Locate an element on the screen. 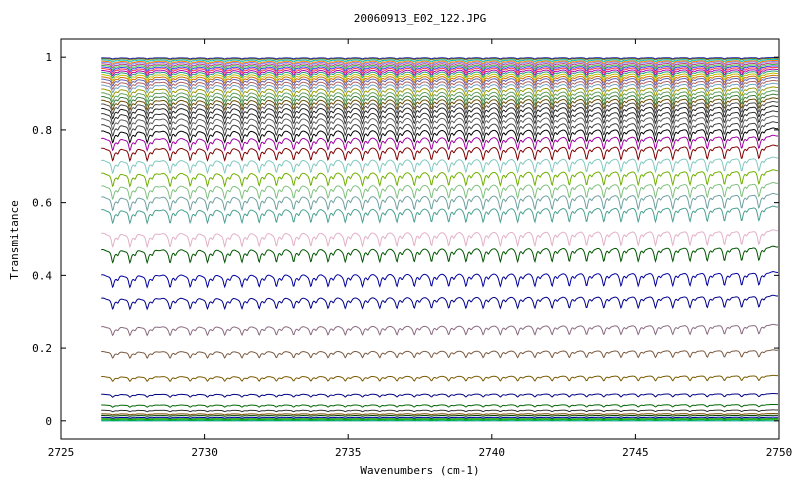  y-tick-label: 0.2 is located at coordinates (42, 348).